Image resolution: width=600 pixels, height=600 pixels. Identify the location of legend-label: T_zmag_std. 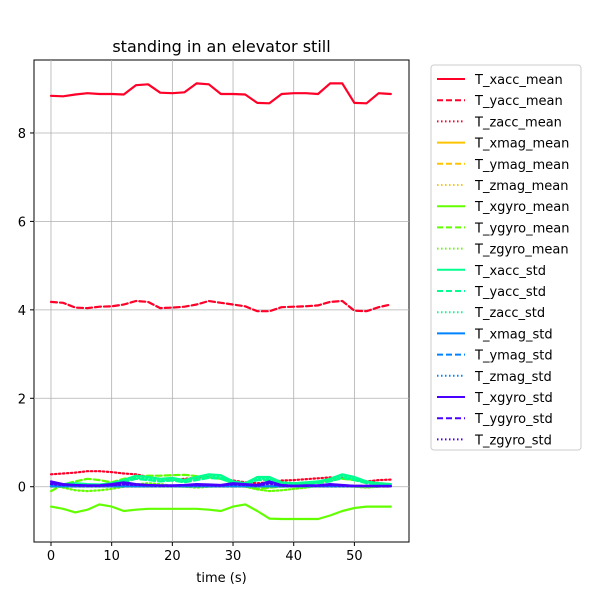
(513, 377).